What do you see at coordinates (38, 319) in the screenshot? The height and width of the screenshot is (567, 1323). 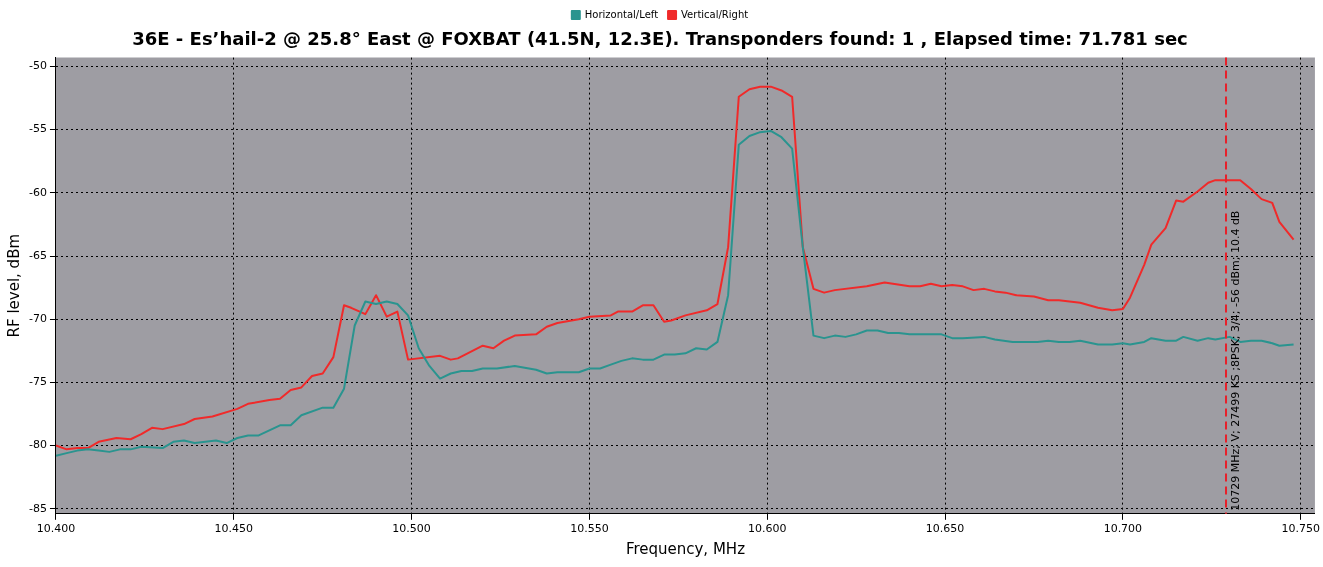 I see `y-tick-label: -70` at bounding box center [38, 319].